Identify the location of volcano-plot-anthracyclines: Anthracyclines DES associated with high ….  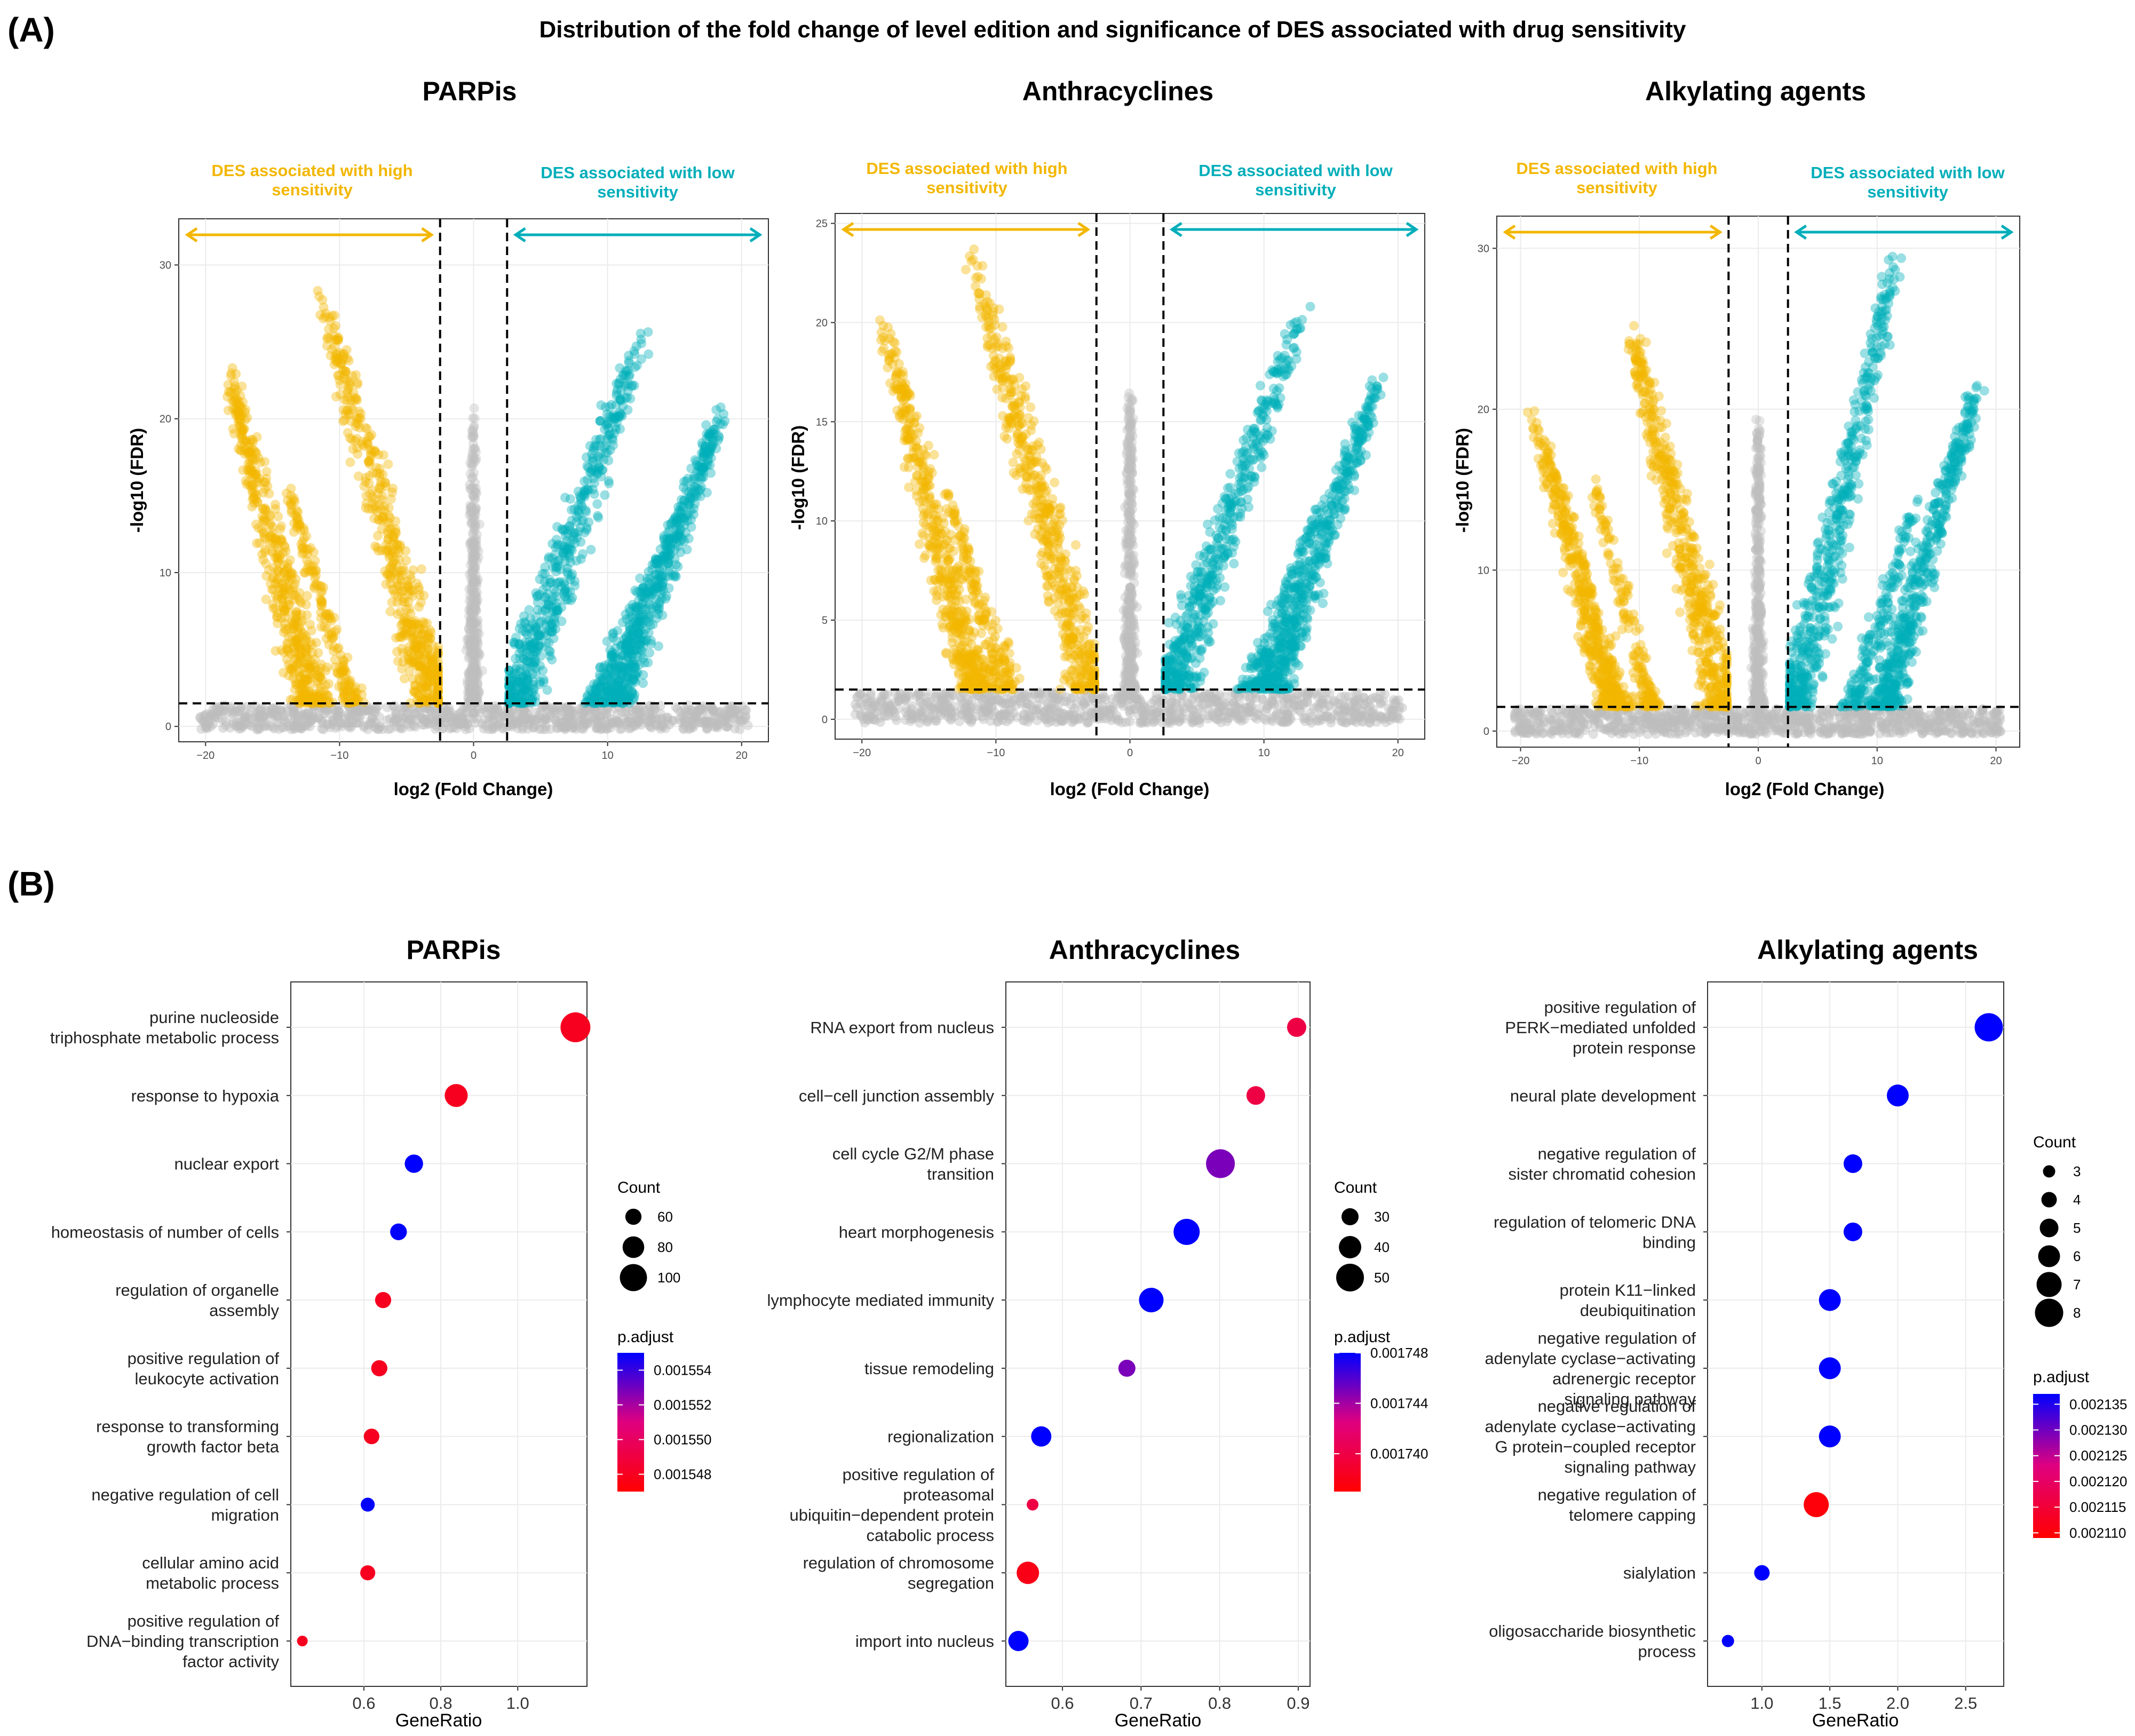
(1106, 438).